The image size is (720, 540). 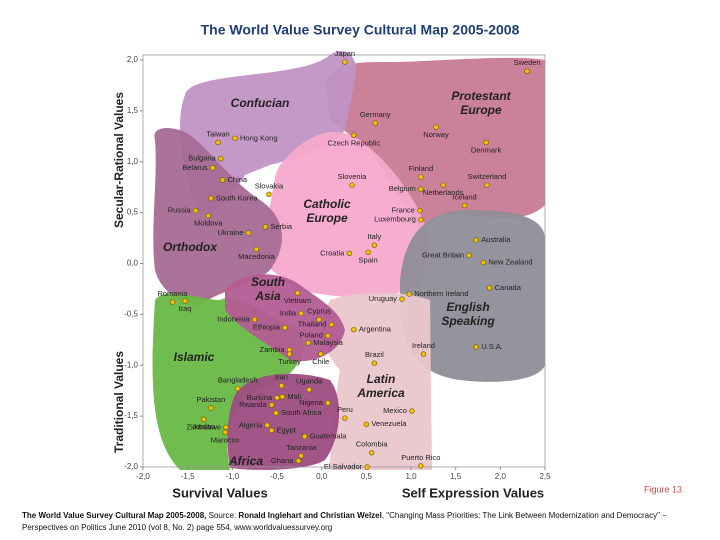 I want to click on point-label: Venezuela, so click(x=389, y=423).